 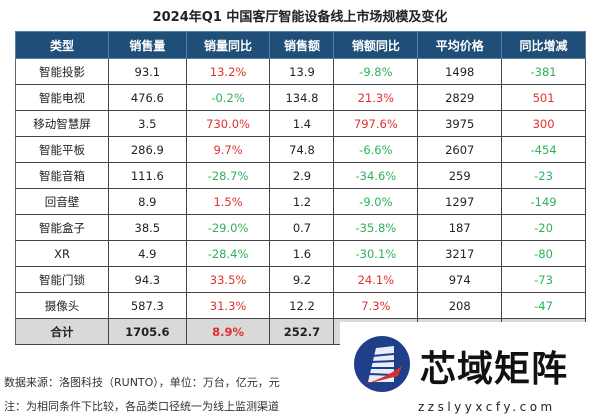 I want to click on table-cell: 587.3, so click(x=147, y=305).